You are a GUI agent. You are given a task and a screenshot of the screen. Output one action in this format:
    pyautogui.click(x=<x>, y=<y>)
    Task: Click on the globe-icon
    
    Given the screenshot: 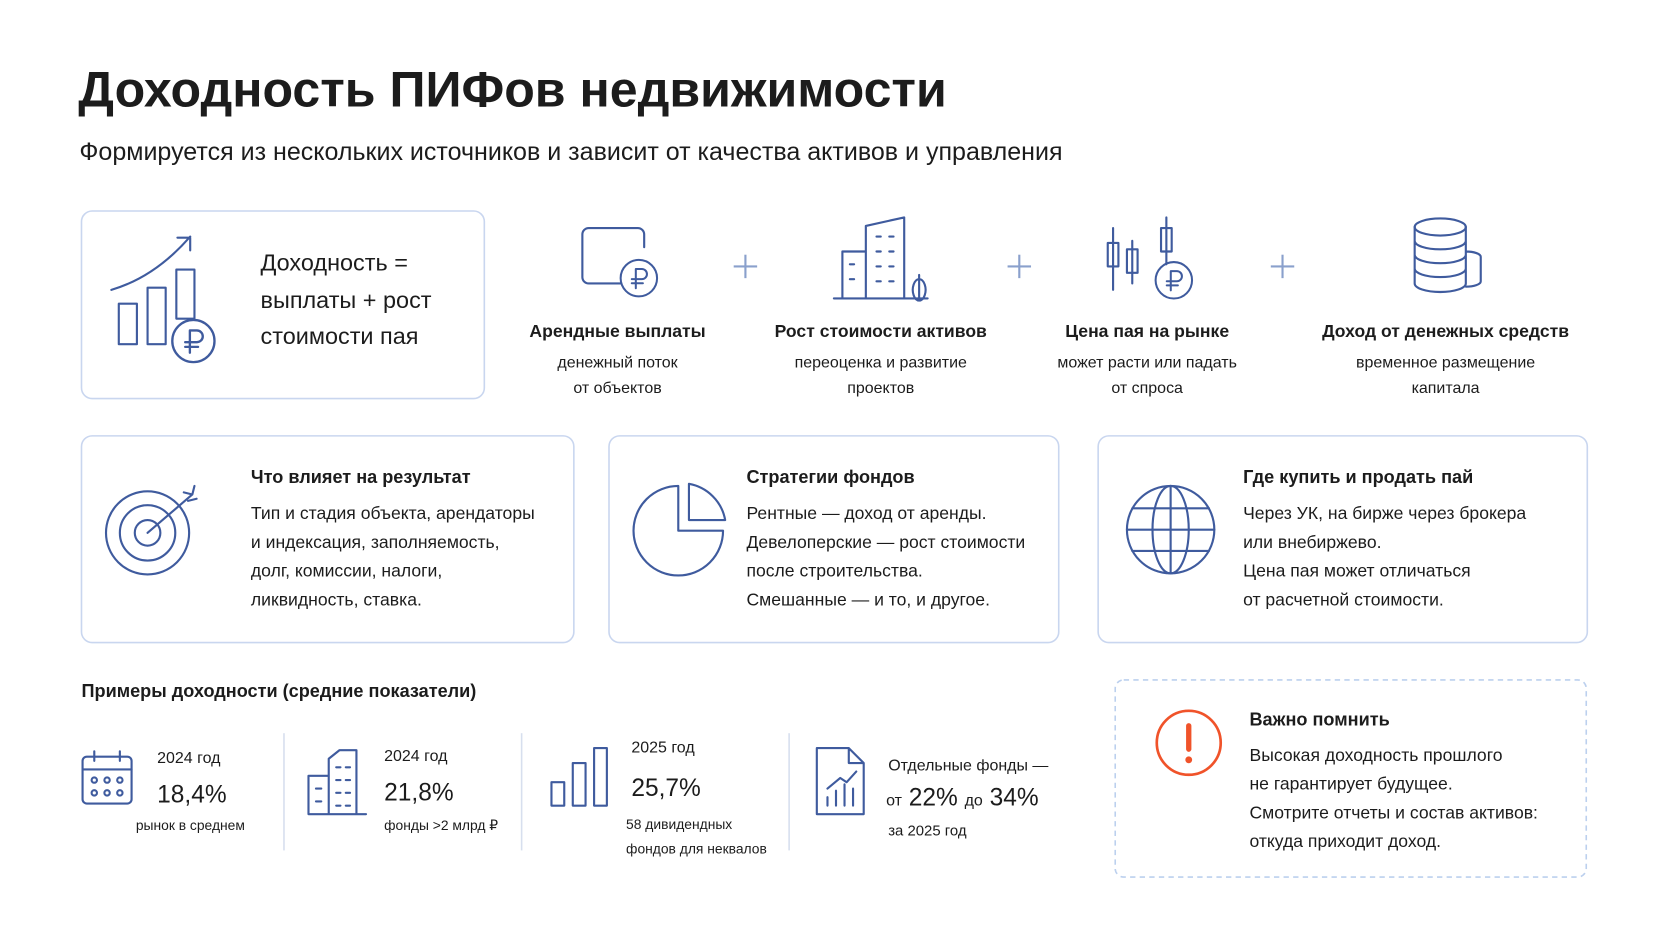 What is the action you would take?
    pyautogui.click(x=1170, y=529)
    